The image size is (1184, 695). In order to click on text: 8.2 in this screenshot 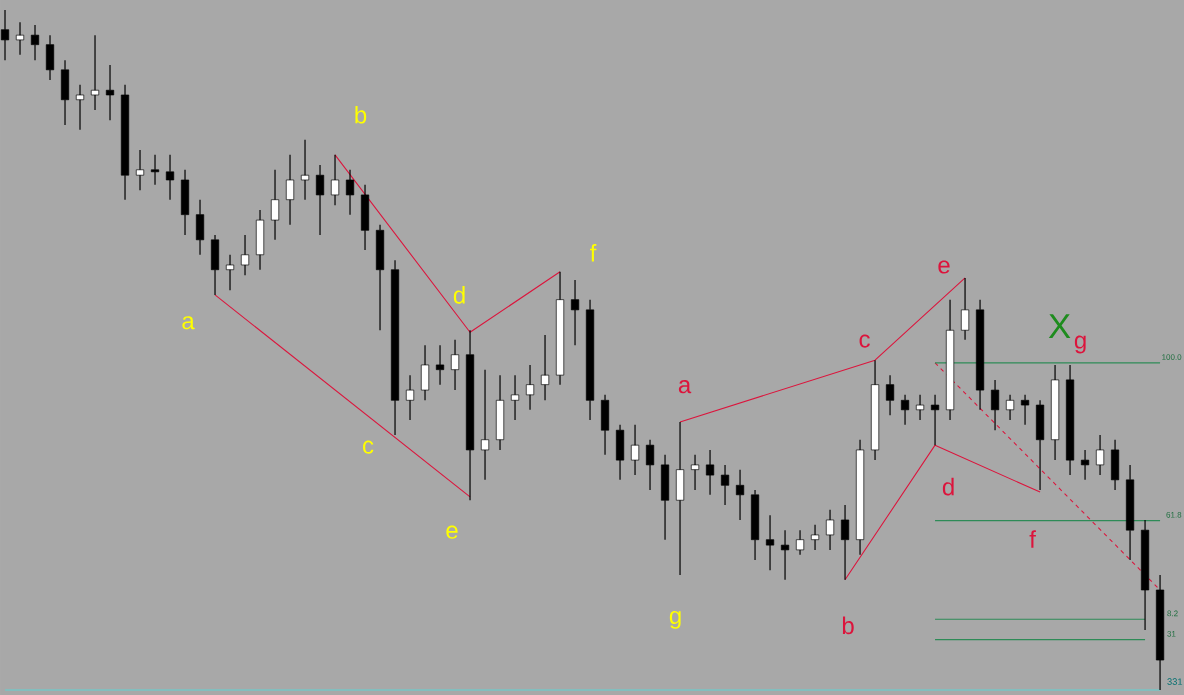, I will do `click(1172, 613)`.